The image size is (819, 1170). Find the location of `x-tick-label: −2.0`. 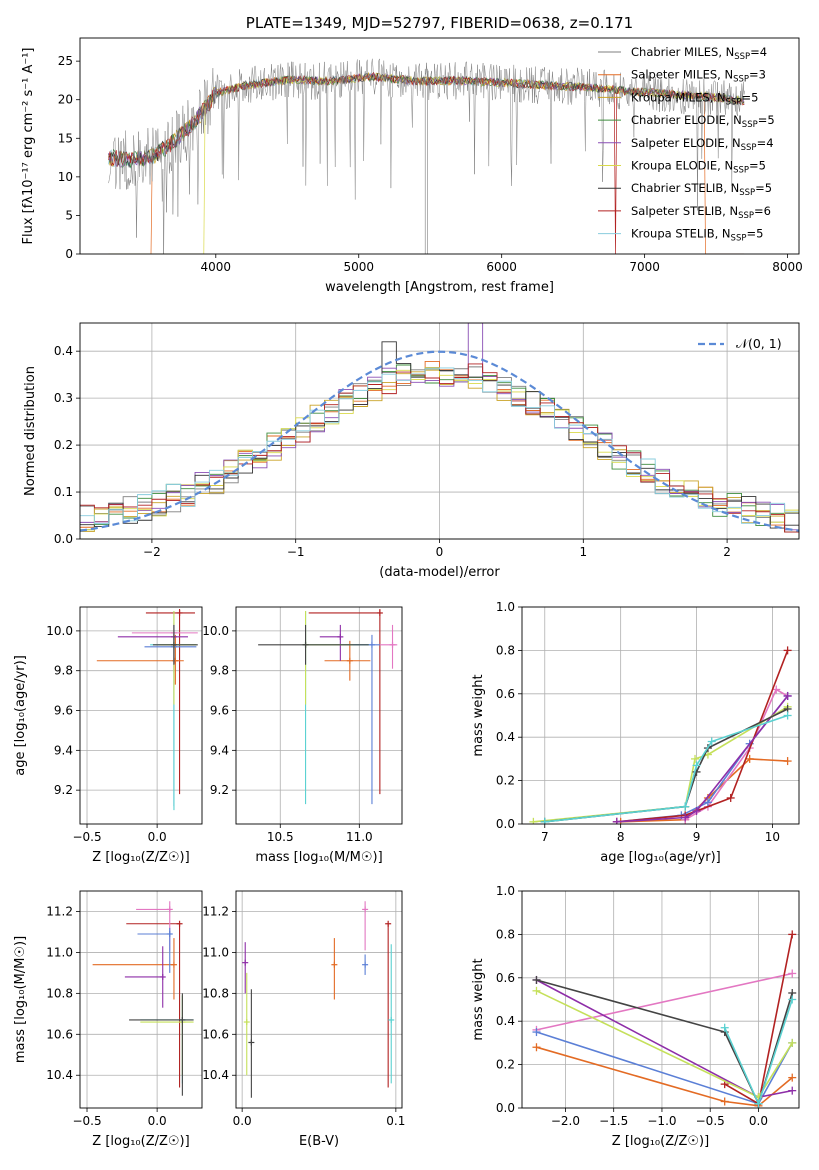

x-tick-label: −2.0 is located at coordinates (565, 1121).